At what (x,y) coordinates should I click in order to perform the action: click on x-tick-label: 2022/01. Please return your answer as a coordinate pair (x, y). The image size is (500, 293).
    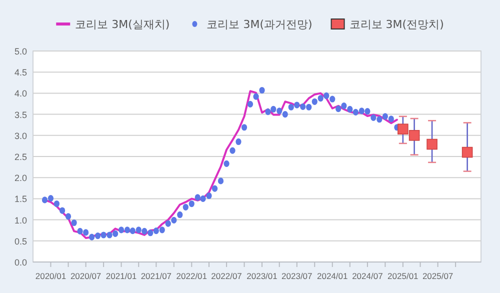
    Looking at the image, I should click on (192, 276).